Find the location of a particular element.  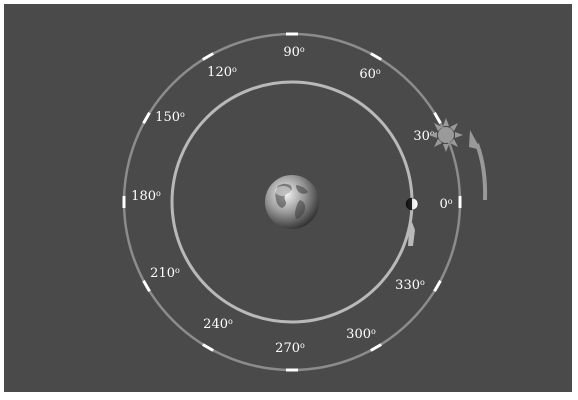

angle-label-value: 0 is located at coordinates (443, 204).